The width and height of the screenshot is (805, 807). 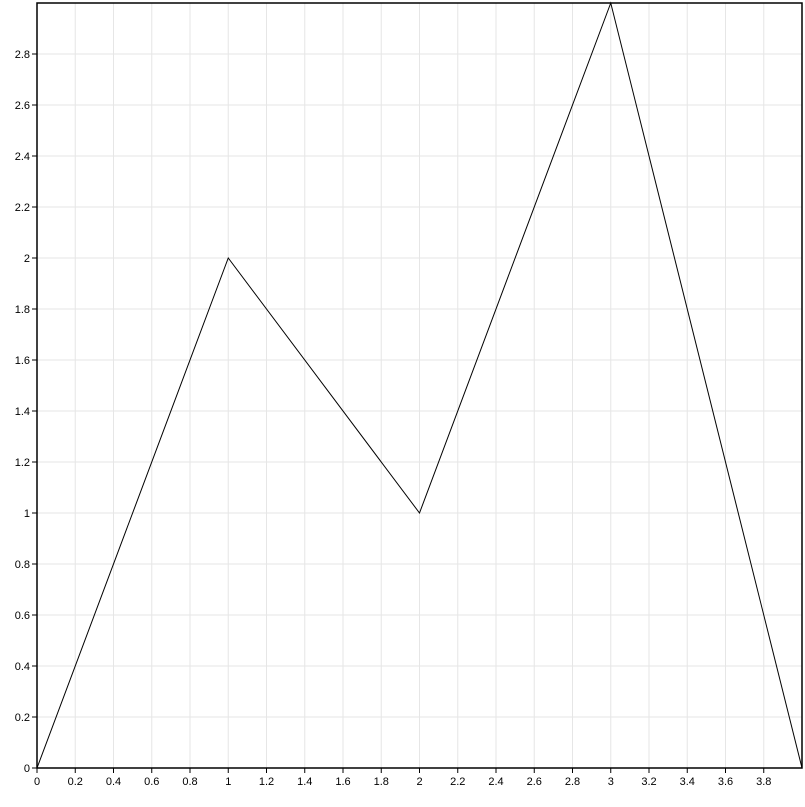 I want to click on x-tick-label: 3.4, so click(x=687, y=782).